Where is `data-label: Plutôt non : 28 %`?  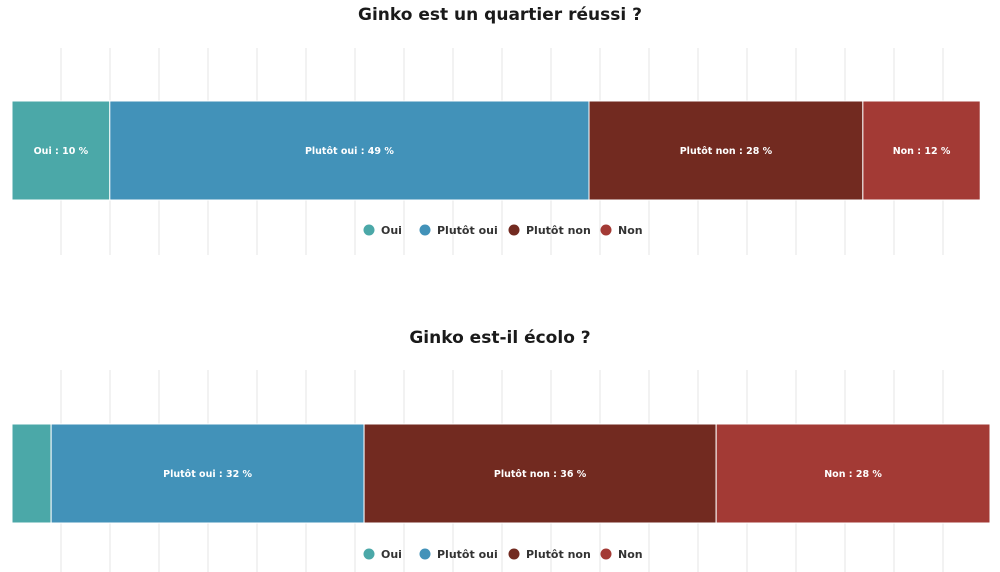 data-label: Plutôt non : 28 % is located at coordinates (726, 151).